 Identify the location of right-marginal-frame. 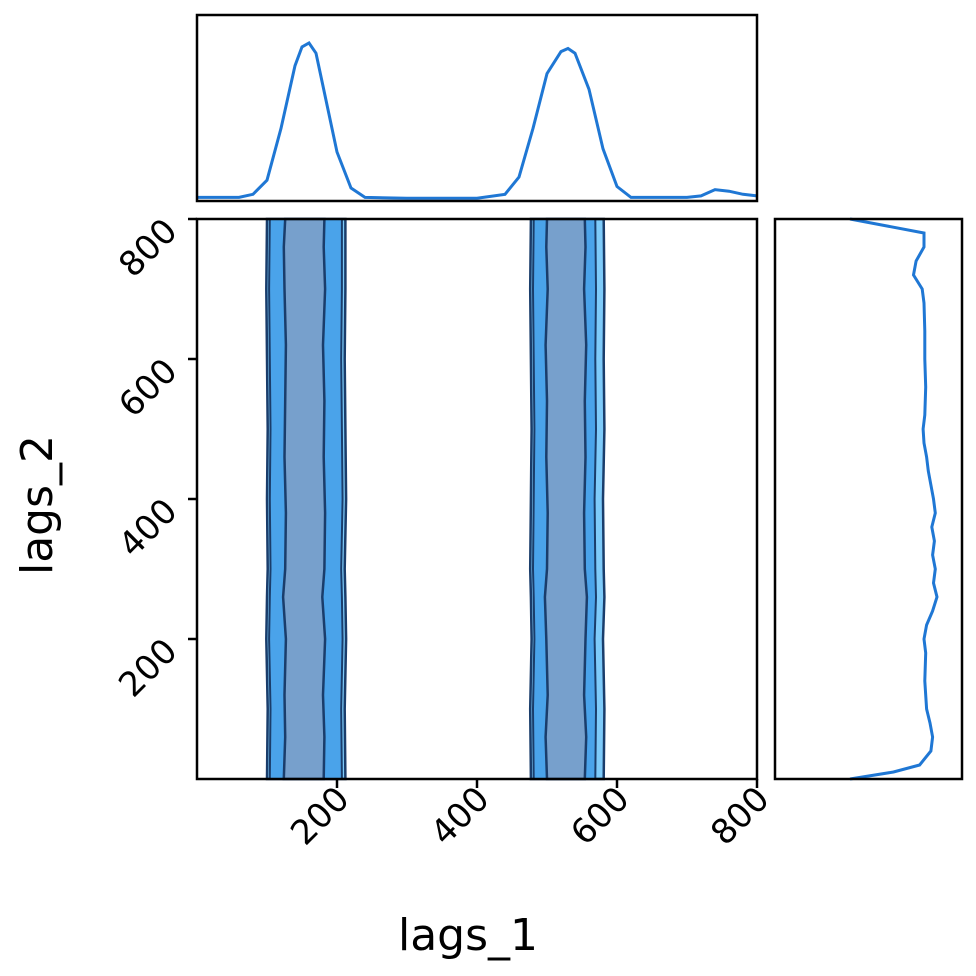
(868, 499).